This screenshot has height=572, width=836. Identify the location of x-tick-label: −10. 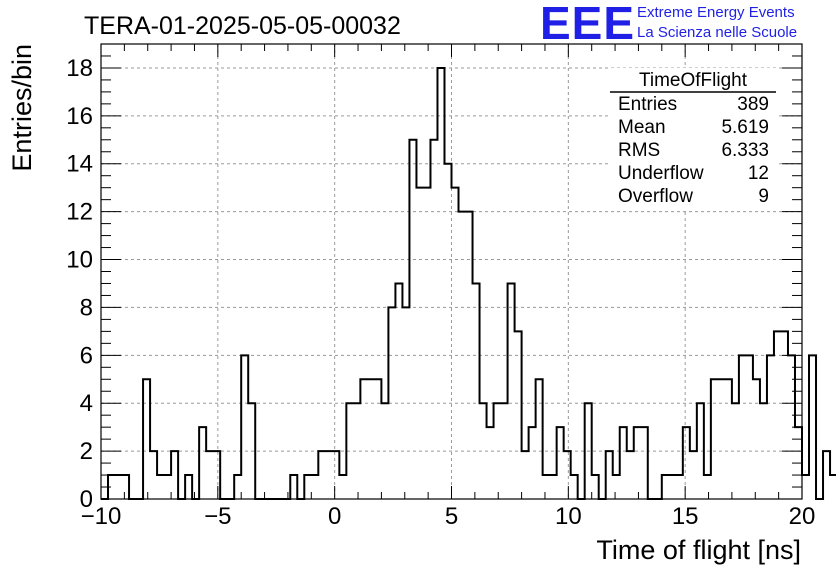
(101, 516).